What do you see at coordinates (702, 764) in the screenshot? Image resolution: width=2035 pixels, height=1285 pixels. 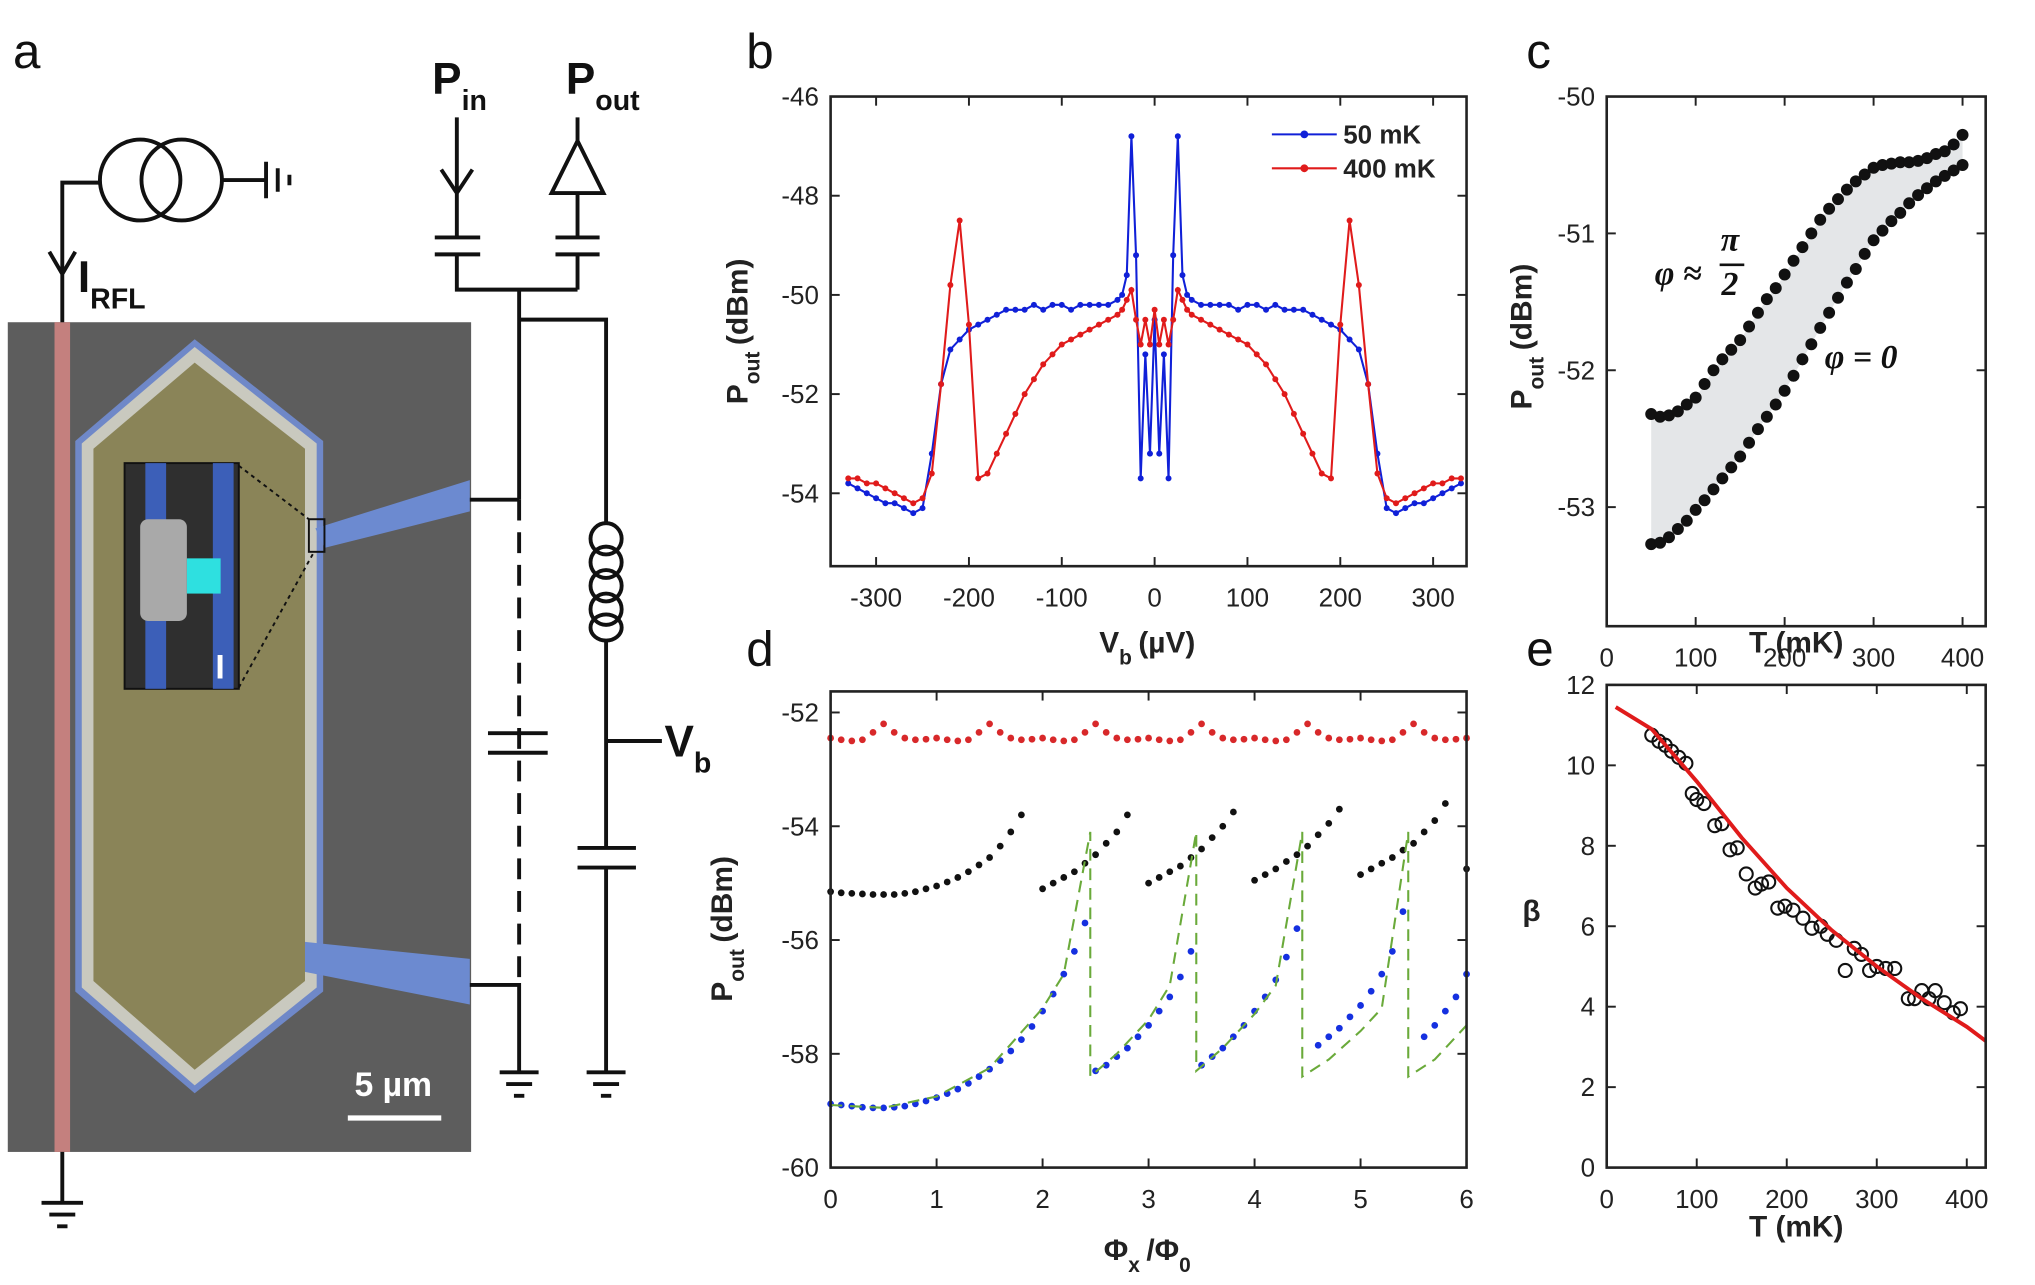 I see `label-subscript: b` at bounding box center [702, 764].